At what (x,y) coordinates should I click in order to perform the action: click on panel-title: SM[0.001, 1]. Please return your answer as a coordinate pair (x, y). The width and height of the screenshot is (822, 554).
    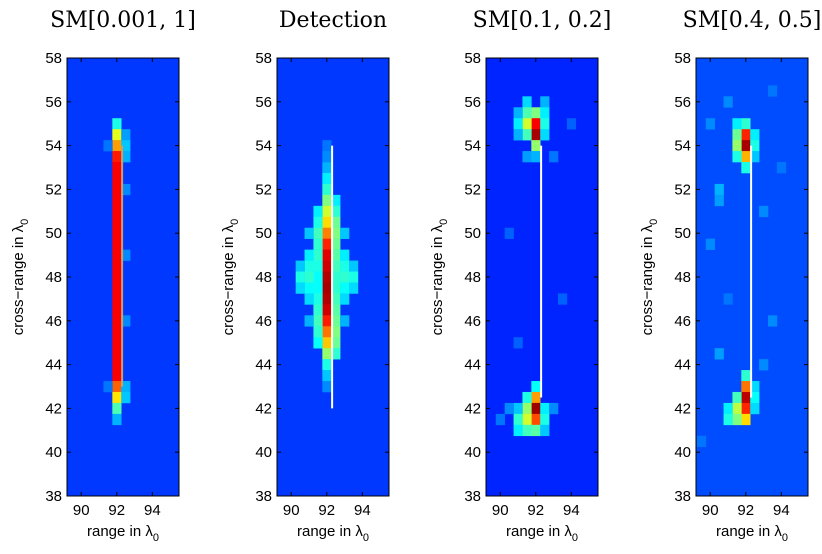
    Looking at the image, I should click on (123, 20).